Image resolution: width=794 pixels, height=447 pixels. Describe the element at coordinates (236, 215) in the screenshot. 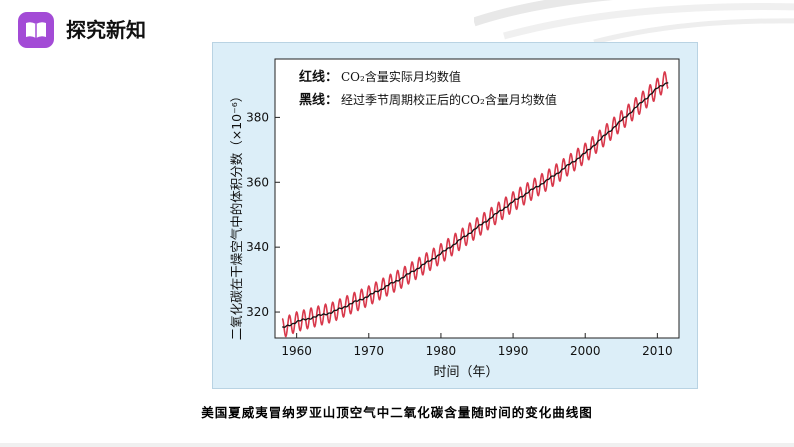

I see `y-axis-label: 二氧化碳在干燥空气中的体积分数（×10⁻⁶）` at that location.